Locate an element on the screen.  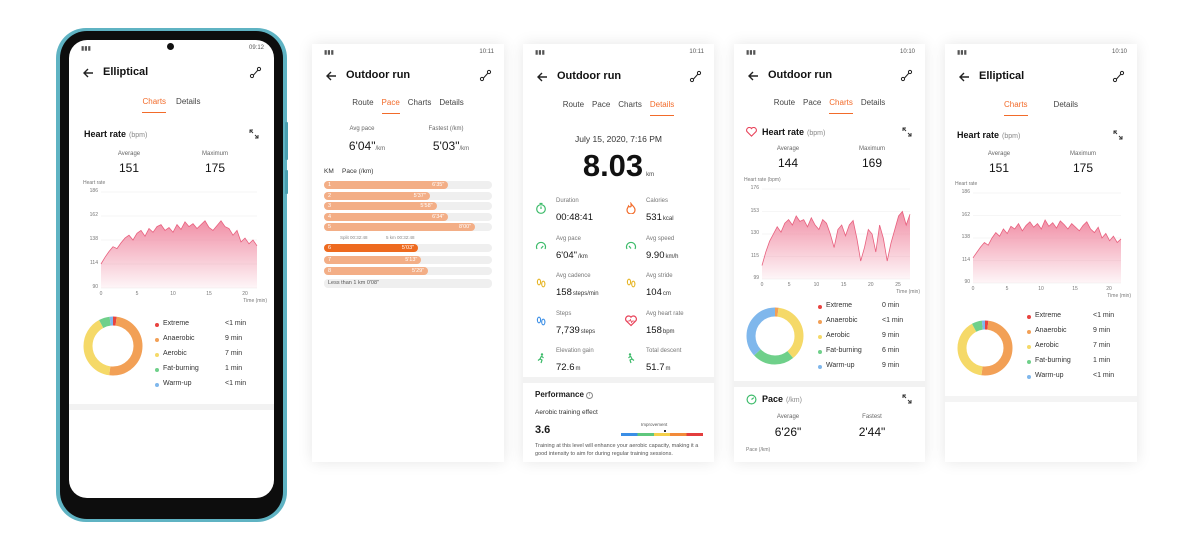
y-tick-label: 130 is located at coordinates (754, 233).